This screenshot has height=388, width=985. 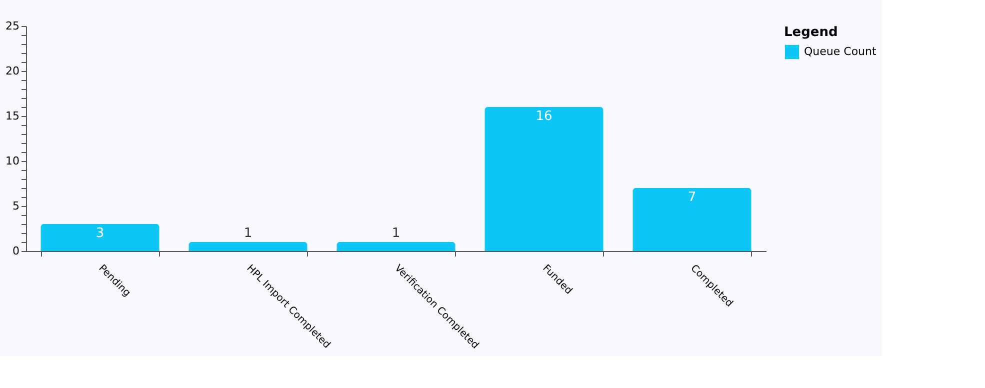 What do you see at coordinates (13, 71) in the screenshot?
I see `y-tick-label: 20` at bounding box center [13, 71].